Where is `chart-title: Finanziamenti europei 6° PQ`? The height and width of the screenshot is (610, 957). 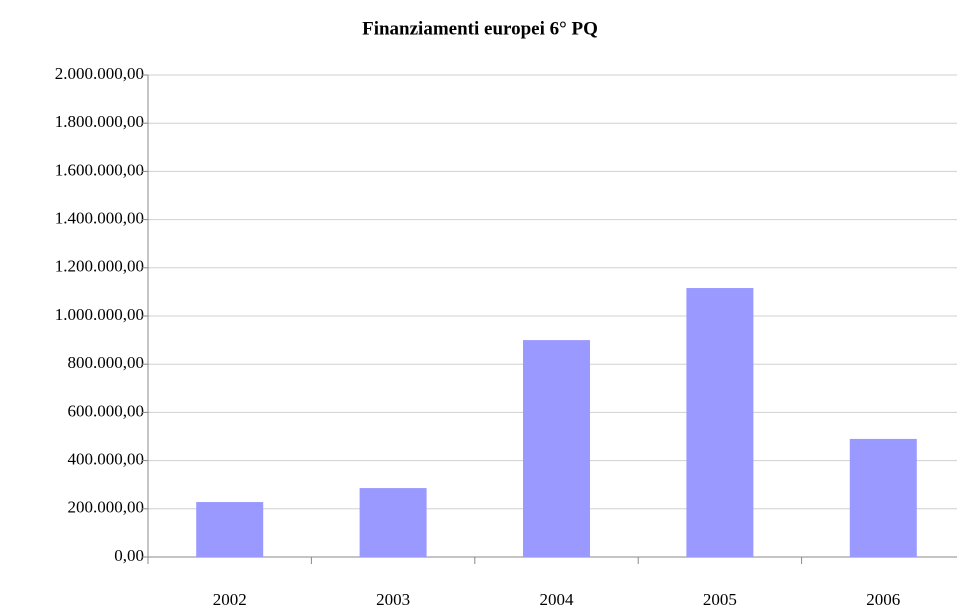 chart-title: Finanziamenti europei 6° PQ is located at coordinates (480, 28).